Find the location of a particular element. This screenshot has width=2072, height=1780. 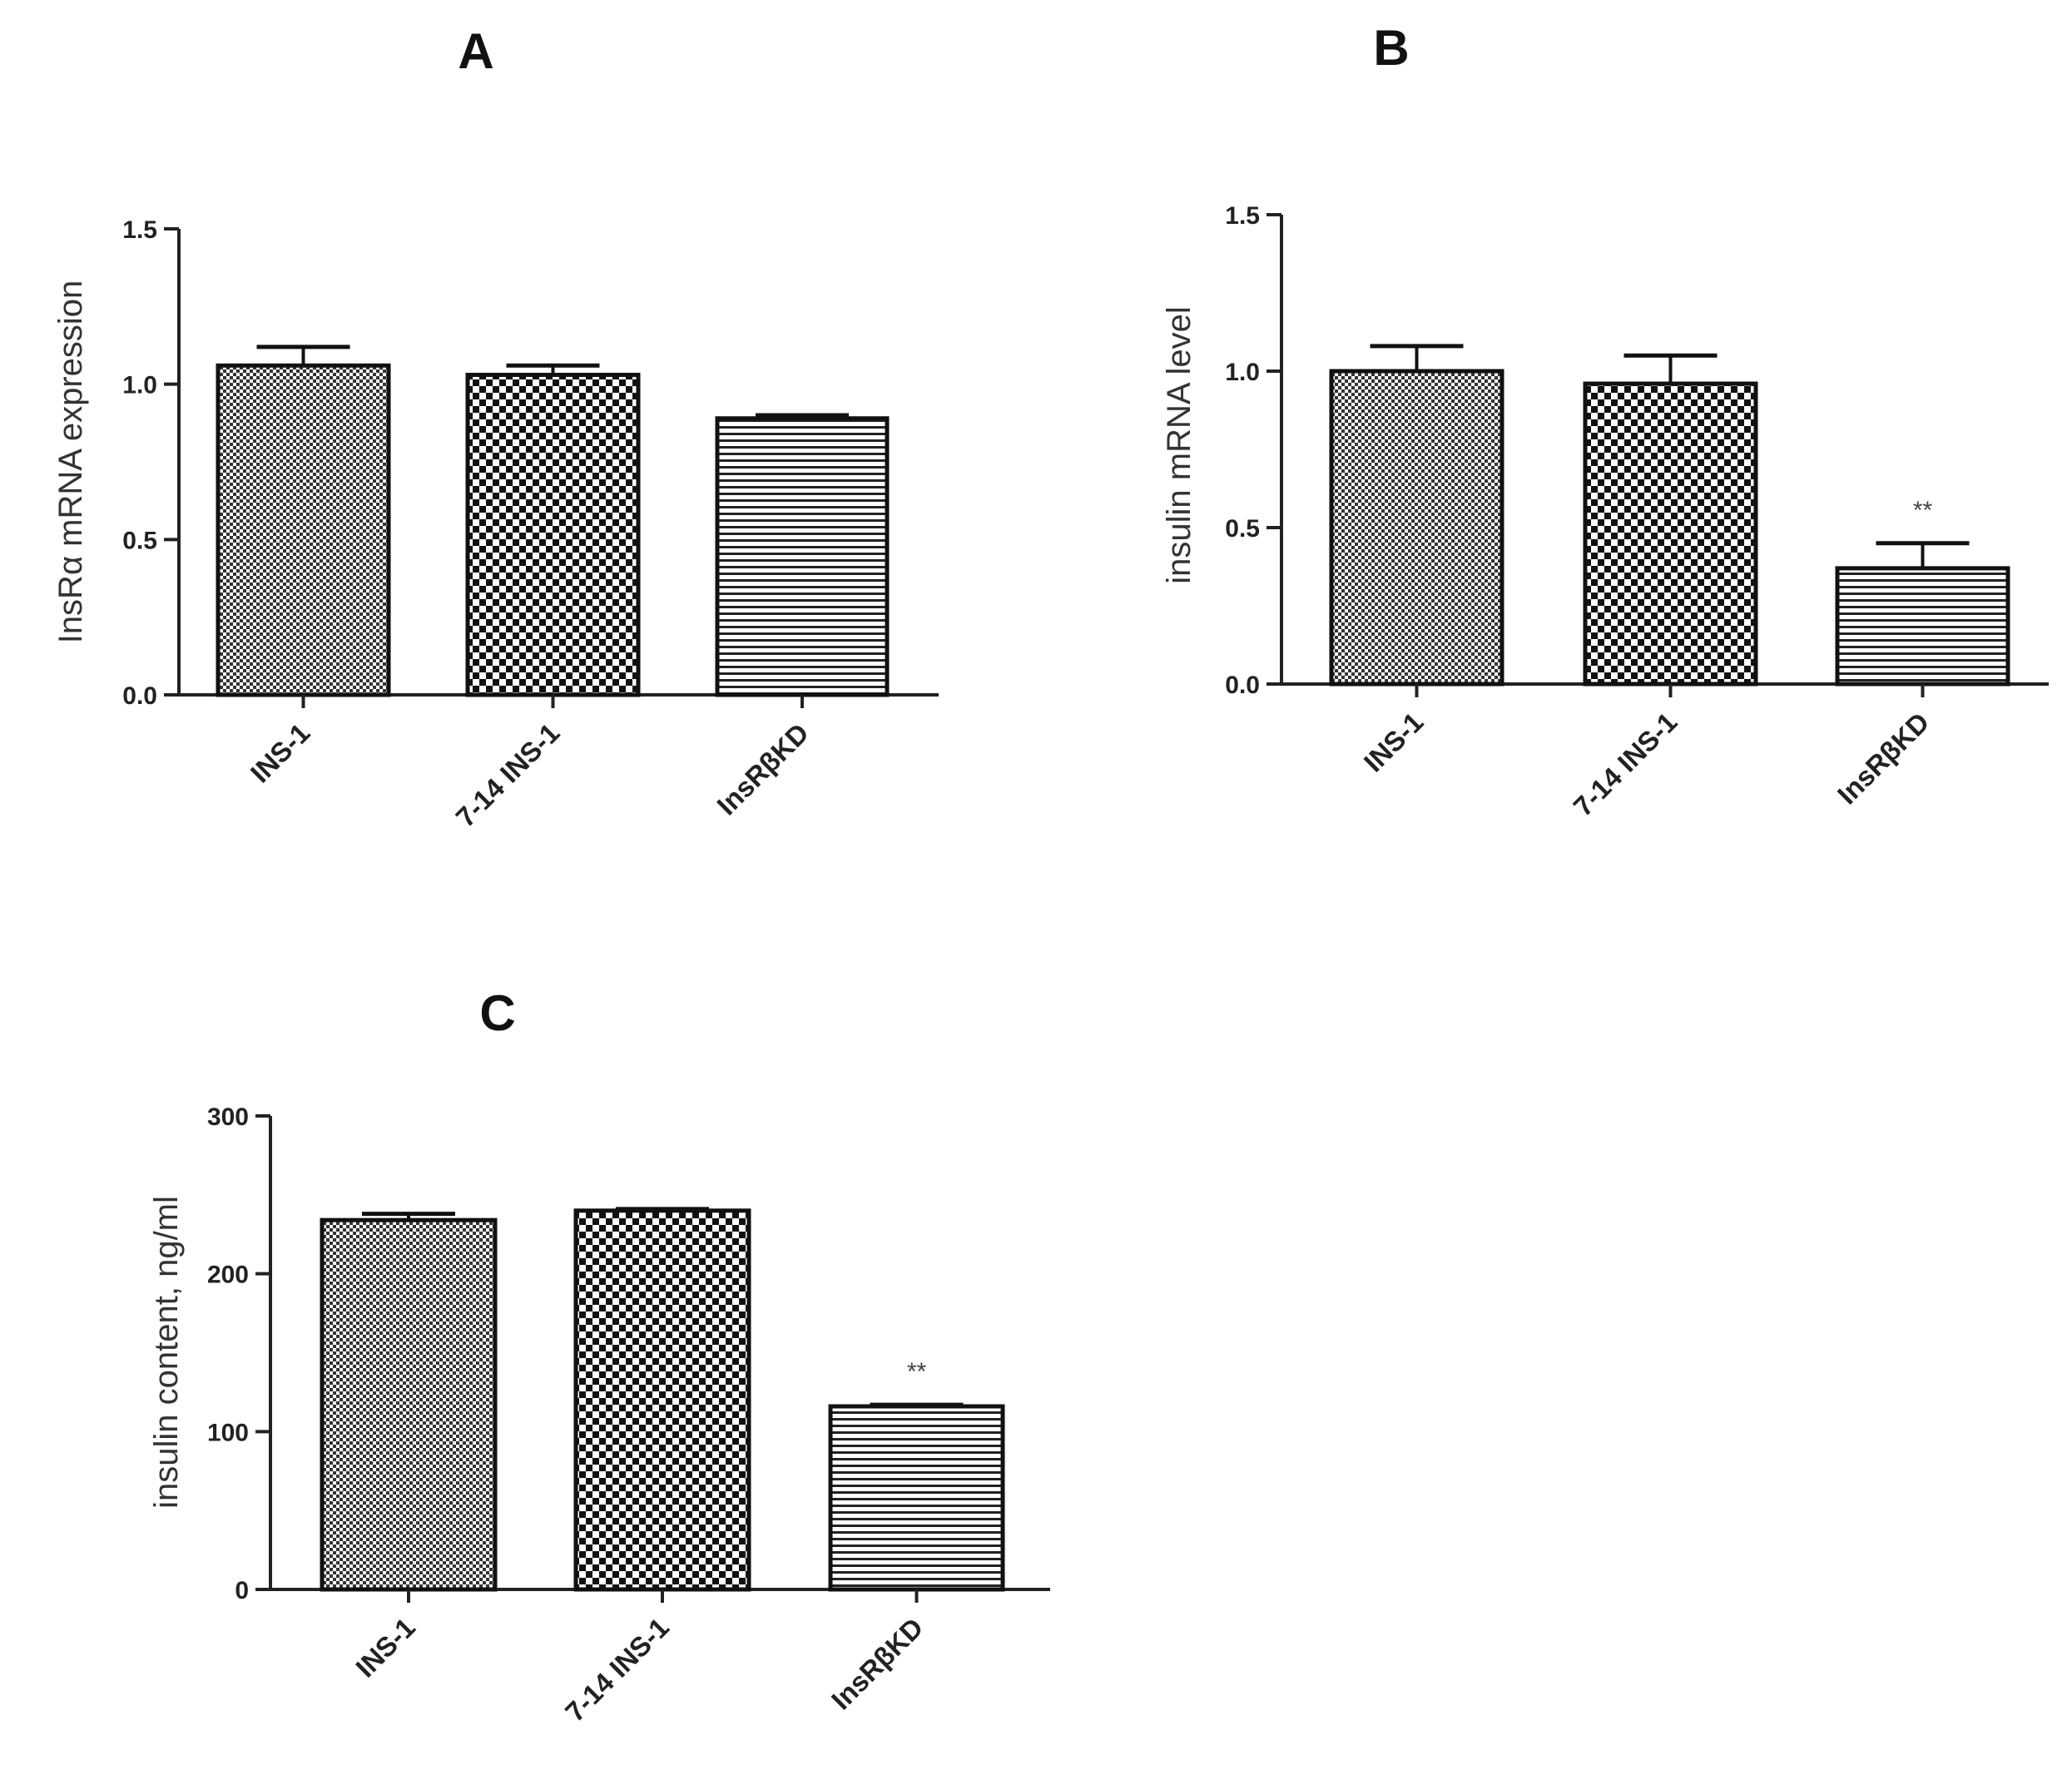

y-axis-title: insulin content, ng/ml is located at coordinates (166, 1353).